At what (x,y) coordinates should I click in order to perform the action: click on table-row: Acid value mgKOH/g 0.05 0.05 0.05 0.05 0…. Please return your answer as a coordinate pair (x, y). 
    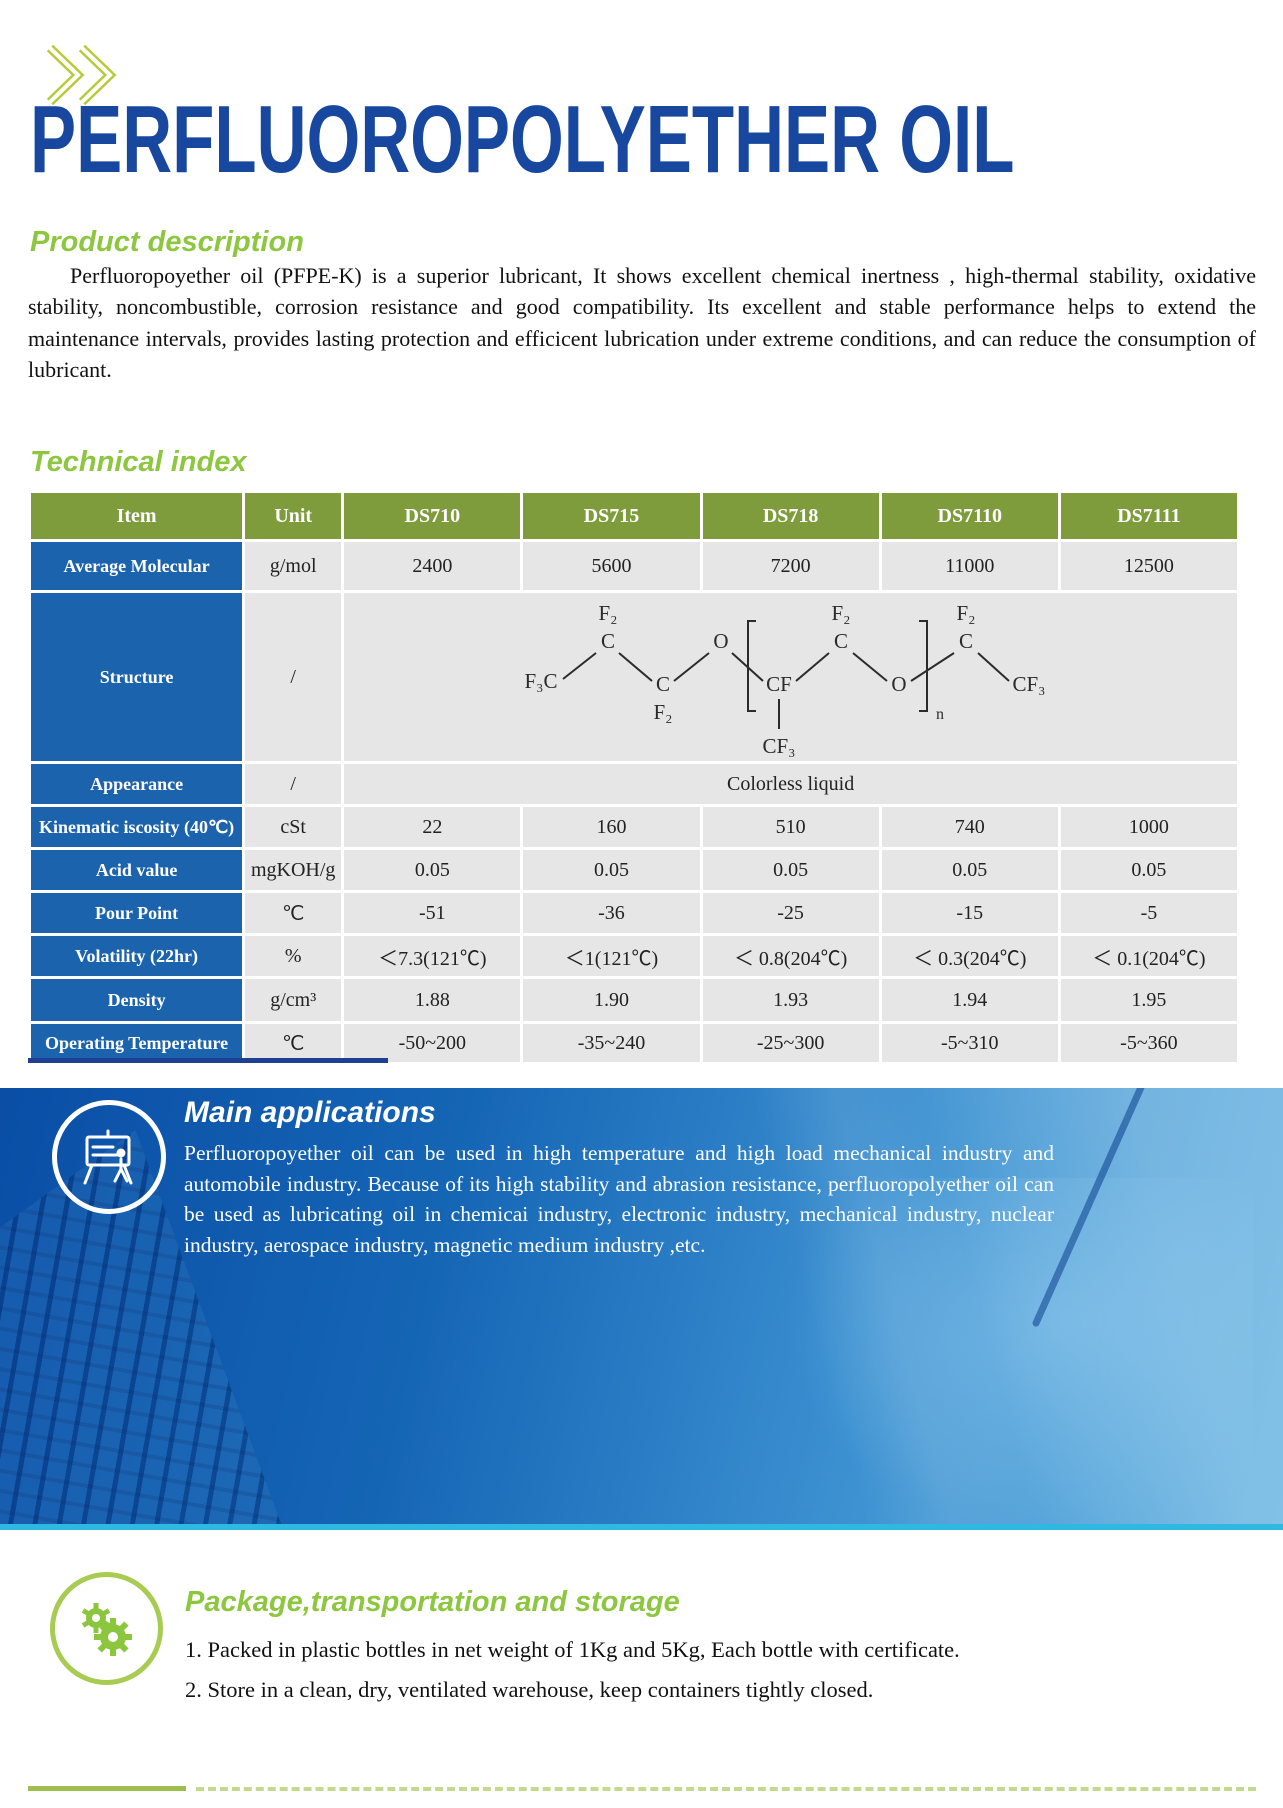
    Looking at the image, I should click on (634, 870).